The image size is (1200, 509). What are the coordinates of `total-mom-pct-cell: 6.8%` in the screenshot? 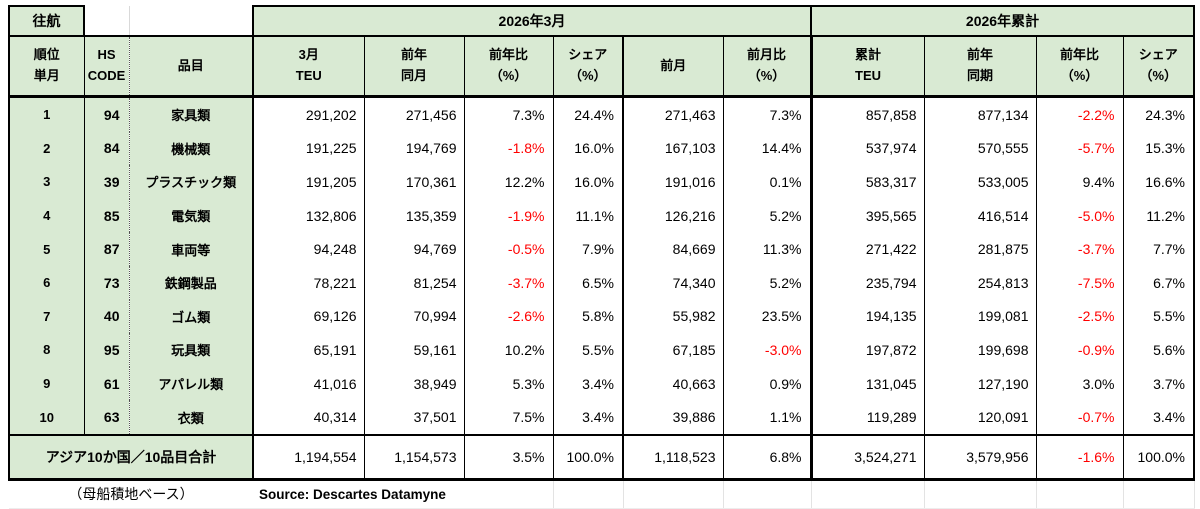 It's located at (766, 457).